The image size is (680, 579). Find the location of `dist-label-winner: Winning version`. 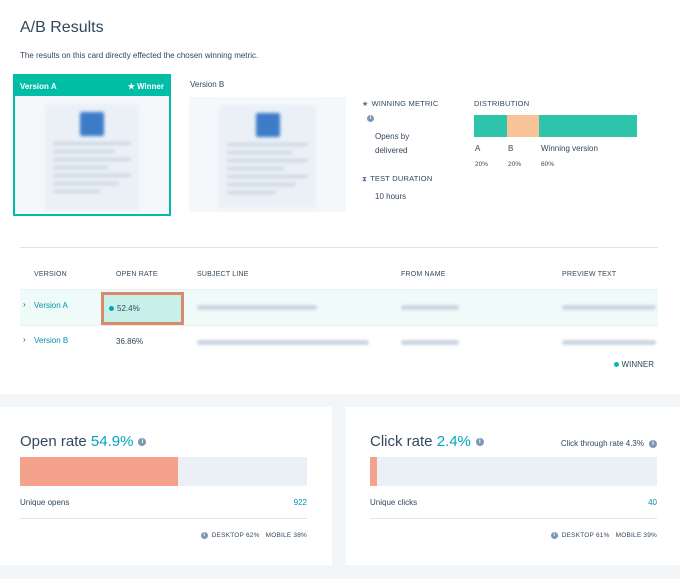

dist-label-winner: Winning version is located at coordinates (569, 148).